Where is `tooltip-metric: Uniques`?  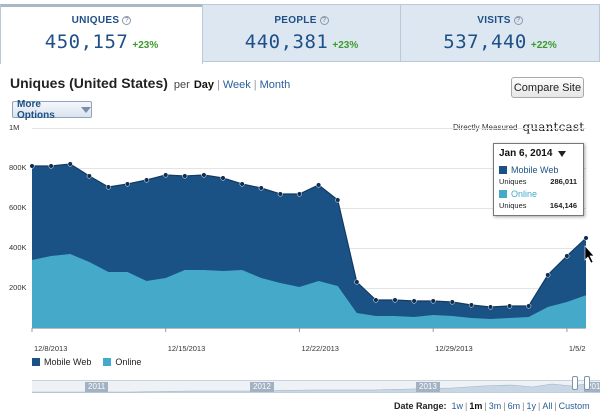
tooltip-metric: Uniques is located at coordinates (513, 181).